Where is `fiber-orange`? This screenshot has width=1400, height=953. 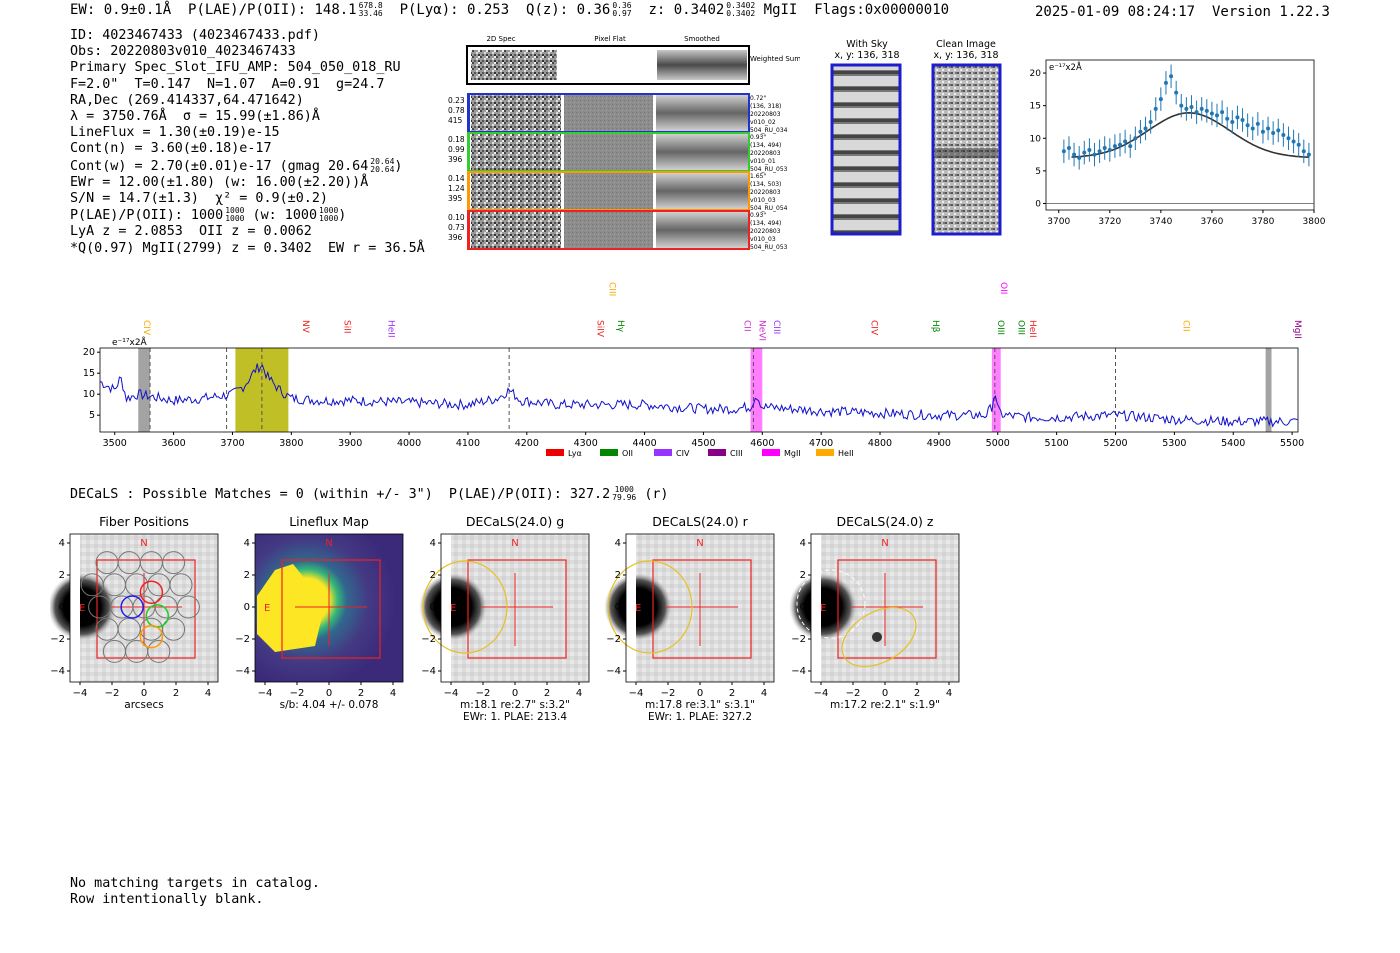
fiber-orange is located at coordinates (151, 636).